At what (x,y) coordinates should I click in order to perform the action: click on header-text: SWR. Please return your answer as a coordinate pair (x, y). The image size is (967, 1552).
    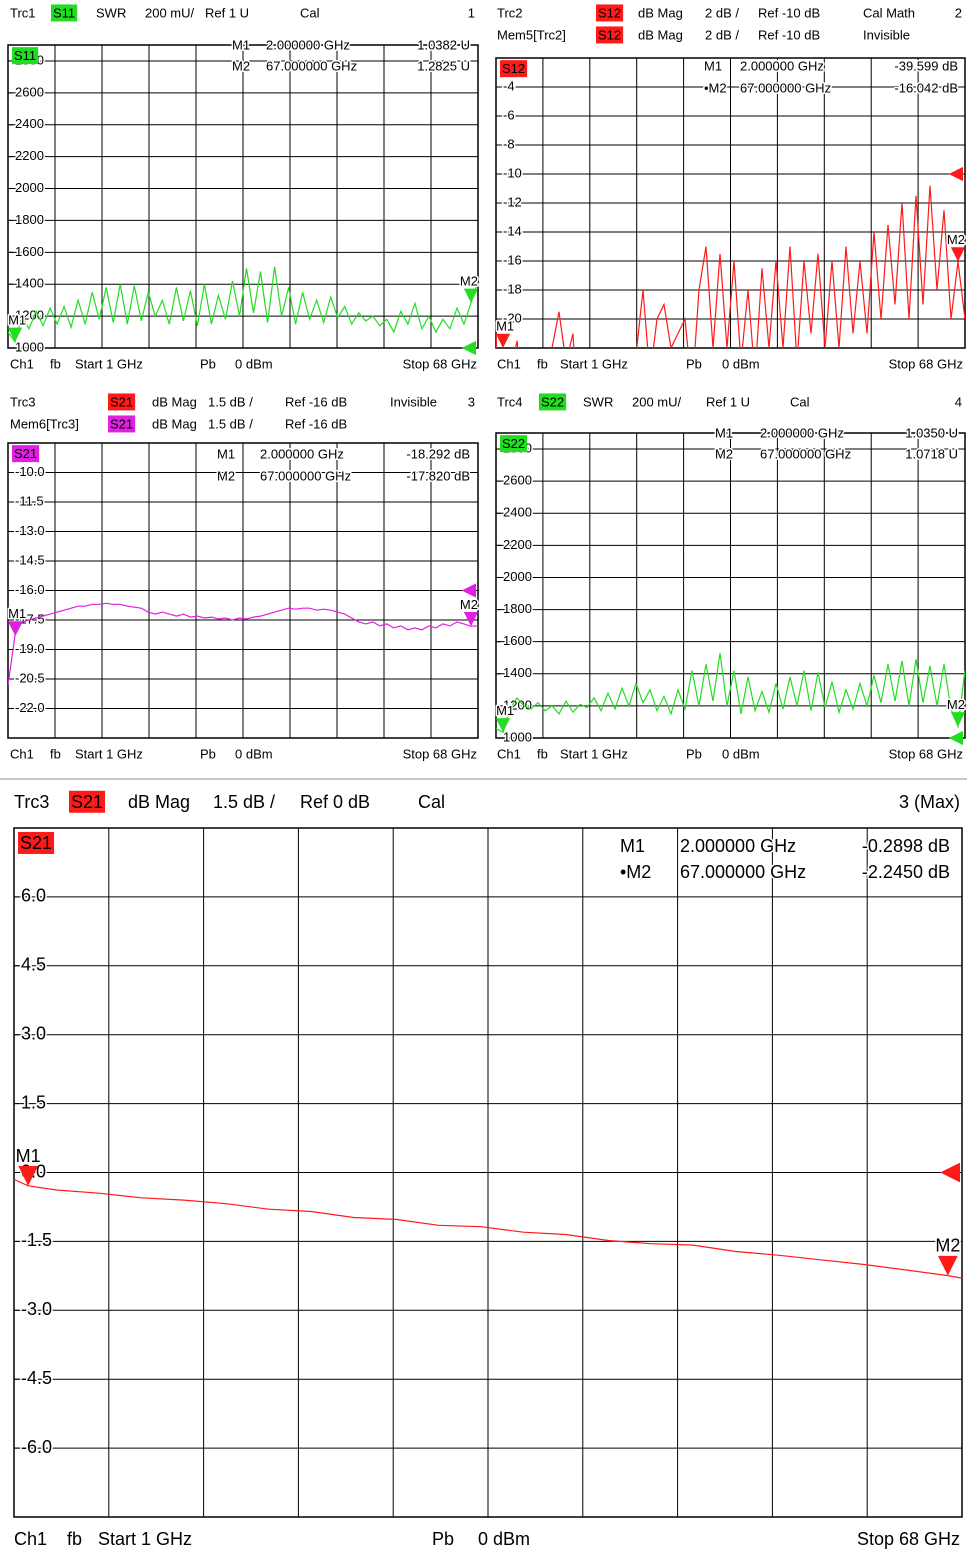
    Looking at the image, I should click on (111, 12).